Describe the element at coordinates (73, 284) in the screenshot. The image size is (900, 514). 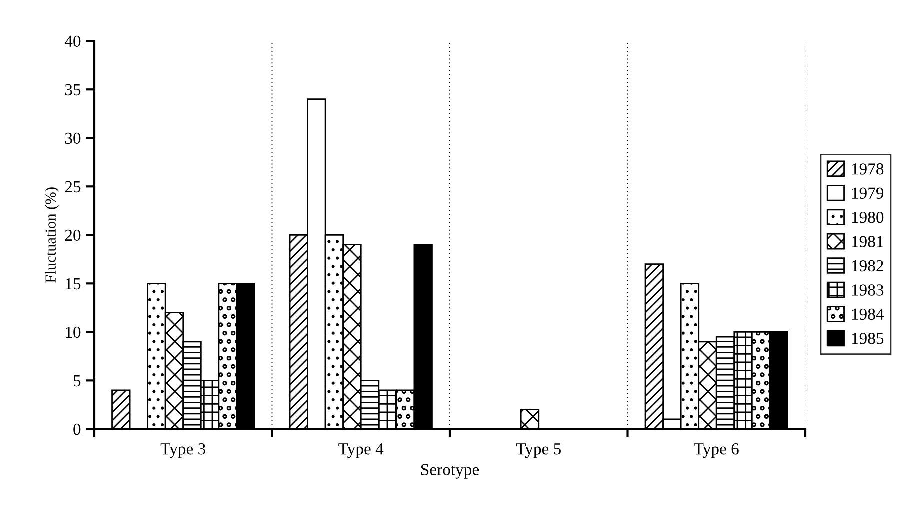
I see `y-tick-label: 15` at that location.